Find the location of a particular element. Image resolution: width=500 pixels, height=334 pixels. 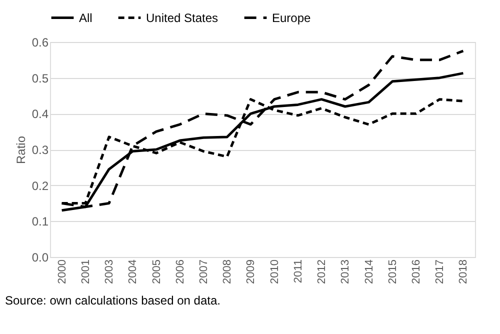

y-tick-label: 0.3 is located at coordinates (40, 150).